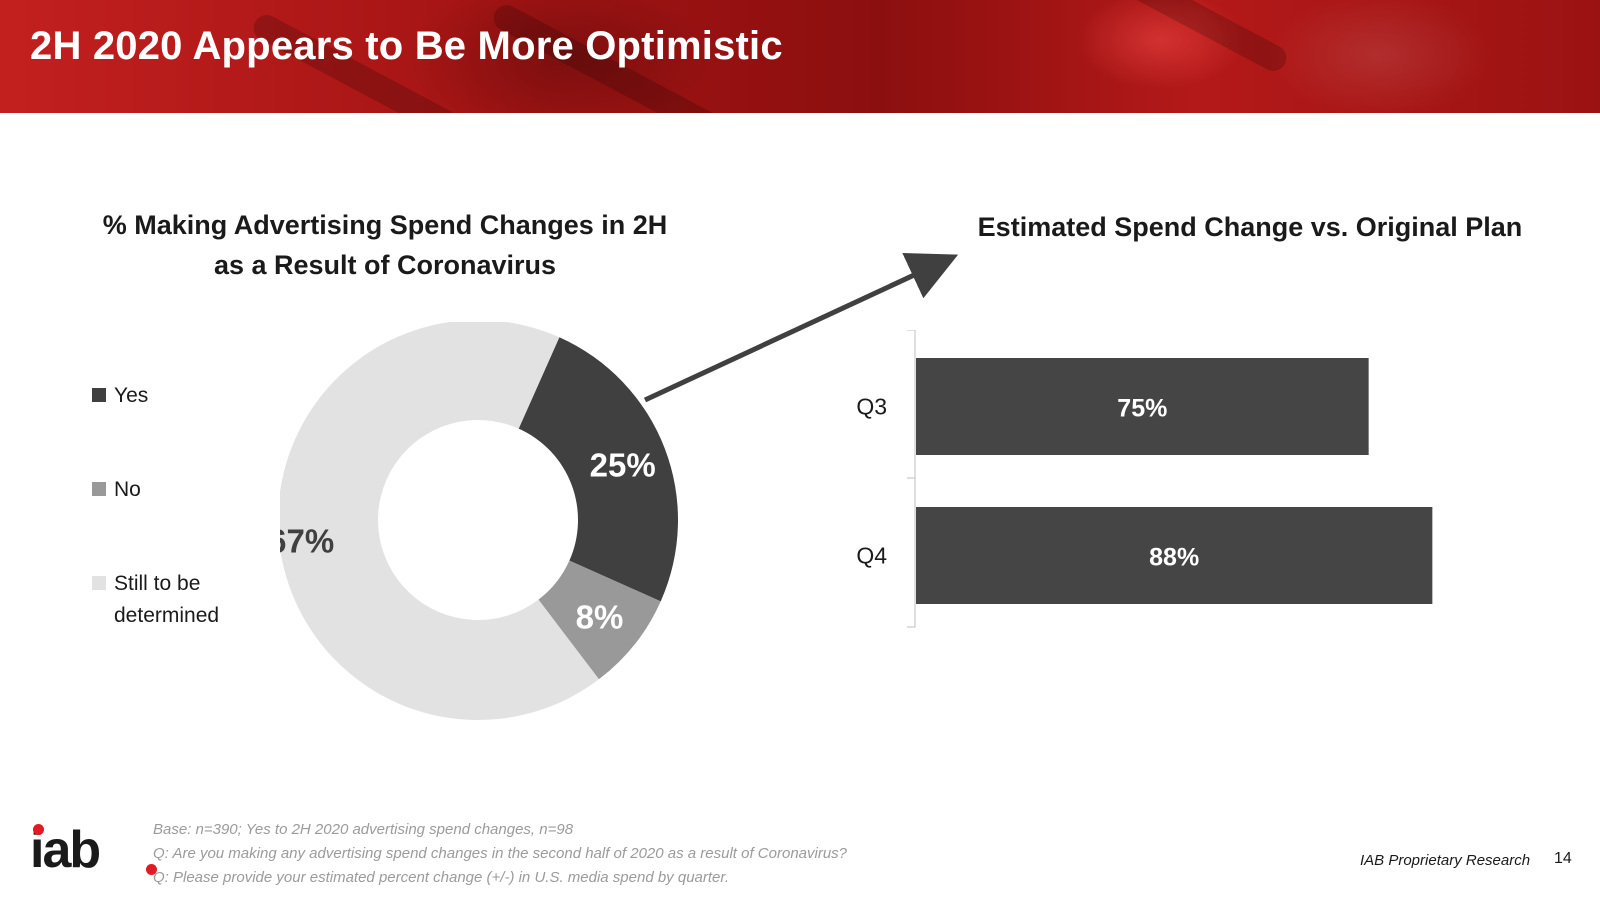 The image size is (1600, 901). Describe the element at coordinates (192, 396) in the screenshot. I see `legend-item-yes: Yes` at that location.